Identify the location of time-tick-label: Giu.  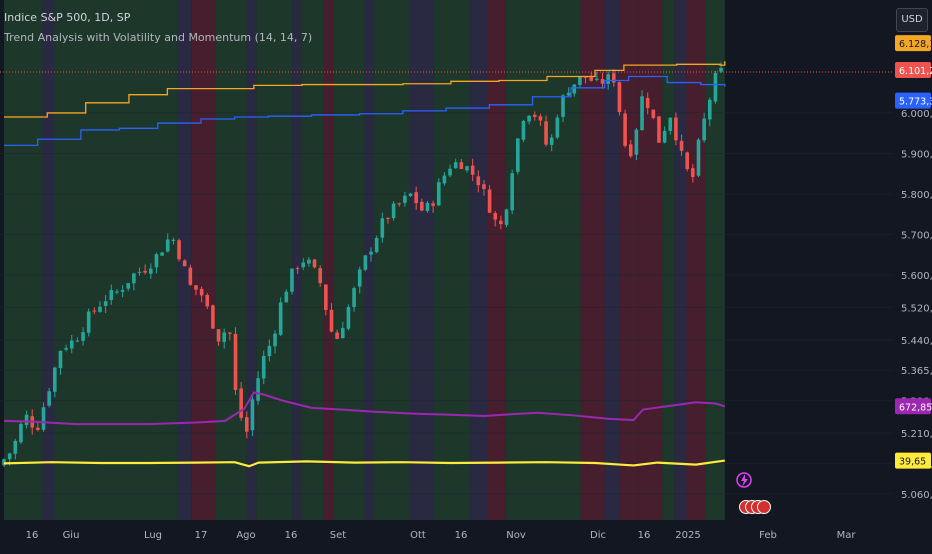
(71, 535).